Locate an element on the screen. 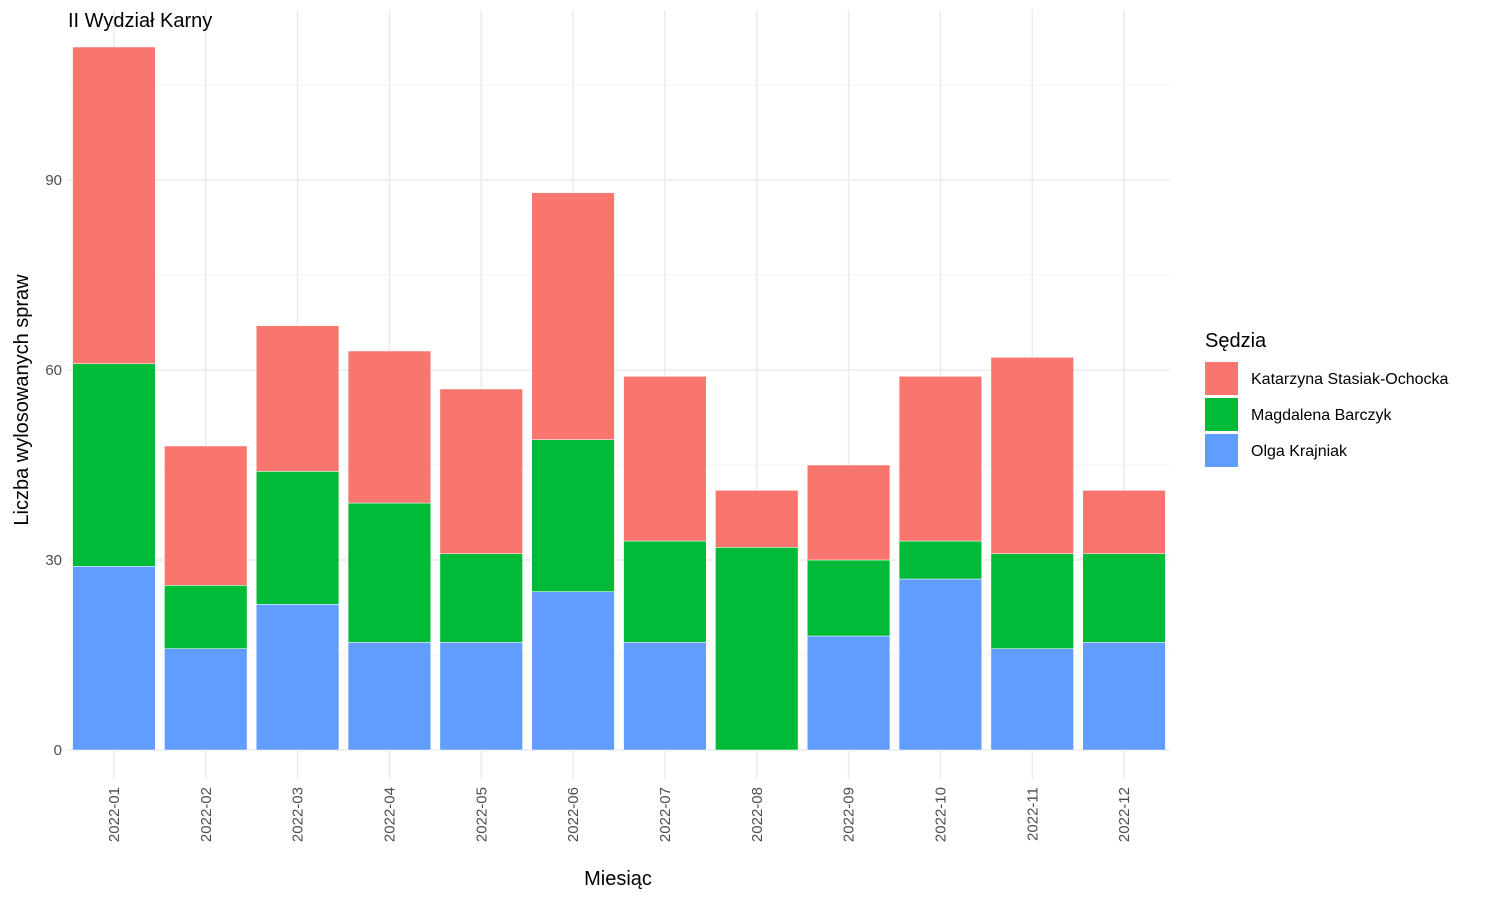 The image size is (1500, 900). x-tick-label: 2022-07 is located at coordinates (665, 814).